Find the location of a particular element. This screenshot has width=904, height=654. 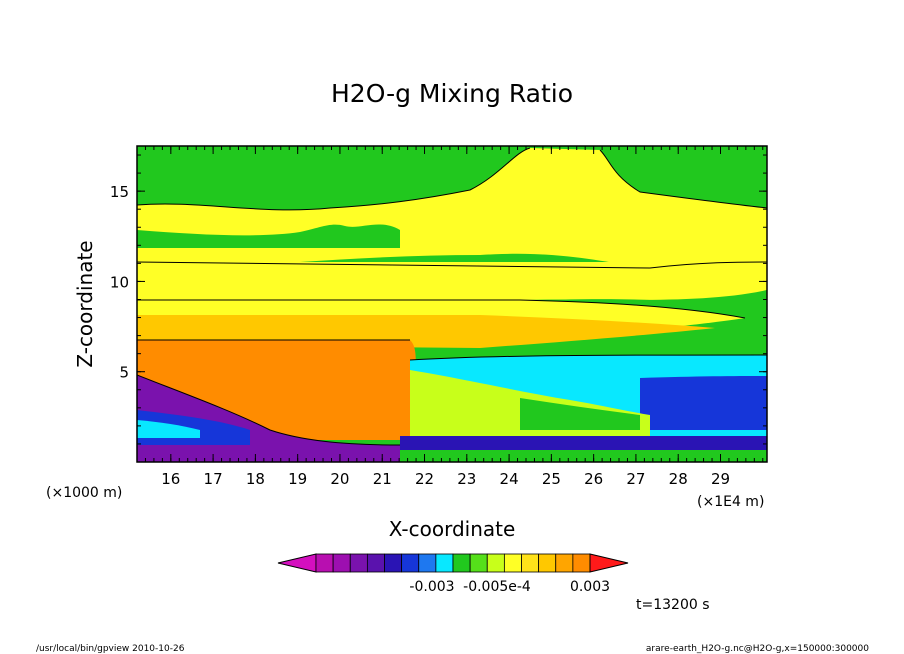

chart-title: H2O-g Mixing Ratio is located at coordinates (452, 93).